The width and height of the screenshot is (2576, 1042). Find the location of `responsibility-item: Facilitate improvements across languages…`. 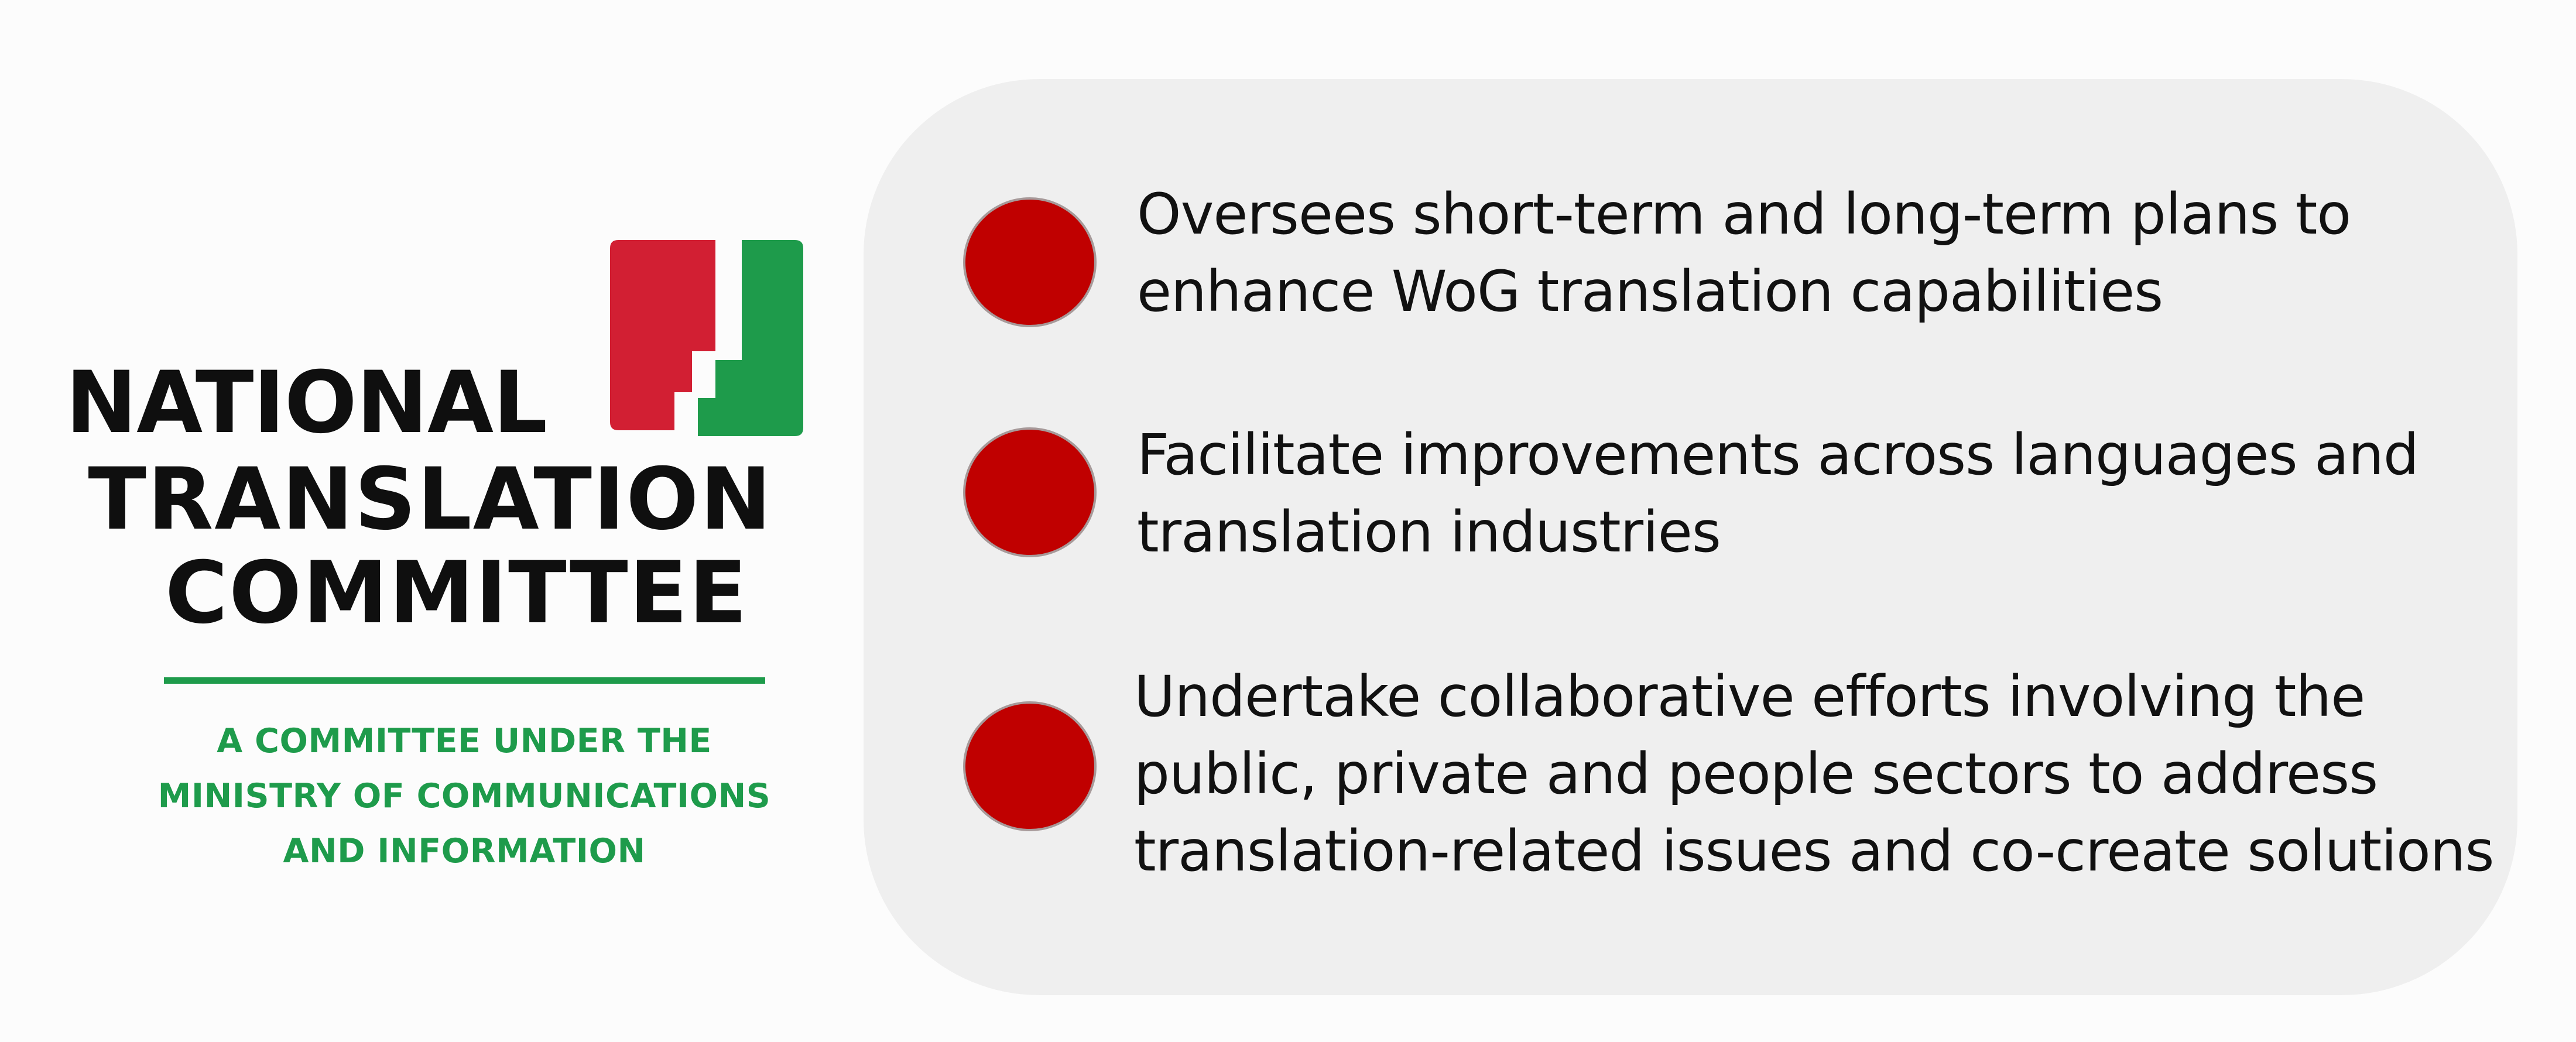

responsibility-item: Facilitate improvements across languages… is located at coordinates (1778, 493).